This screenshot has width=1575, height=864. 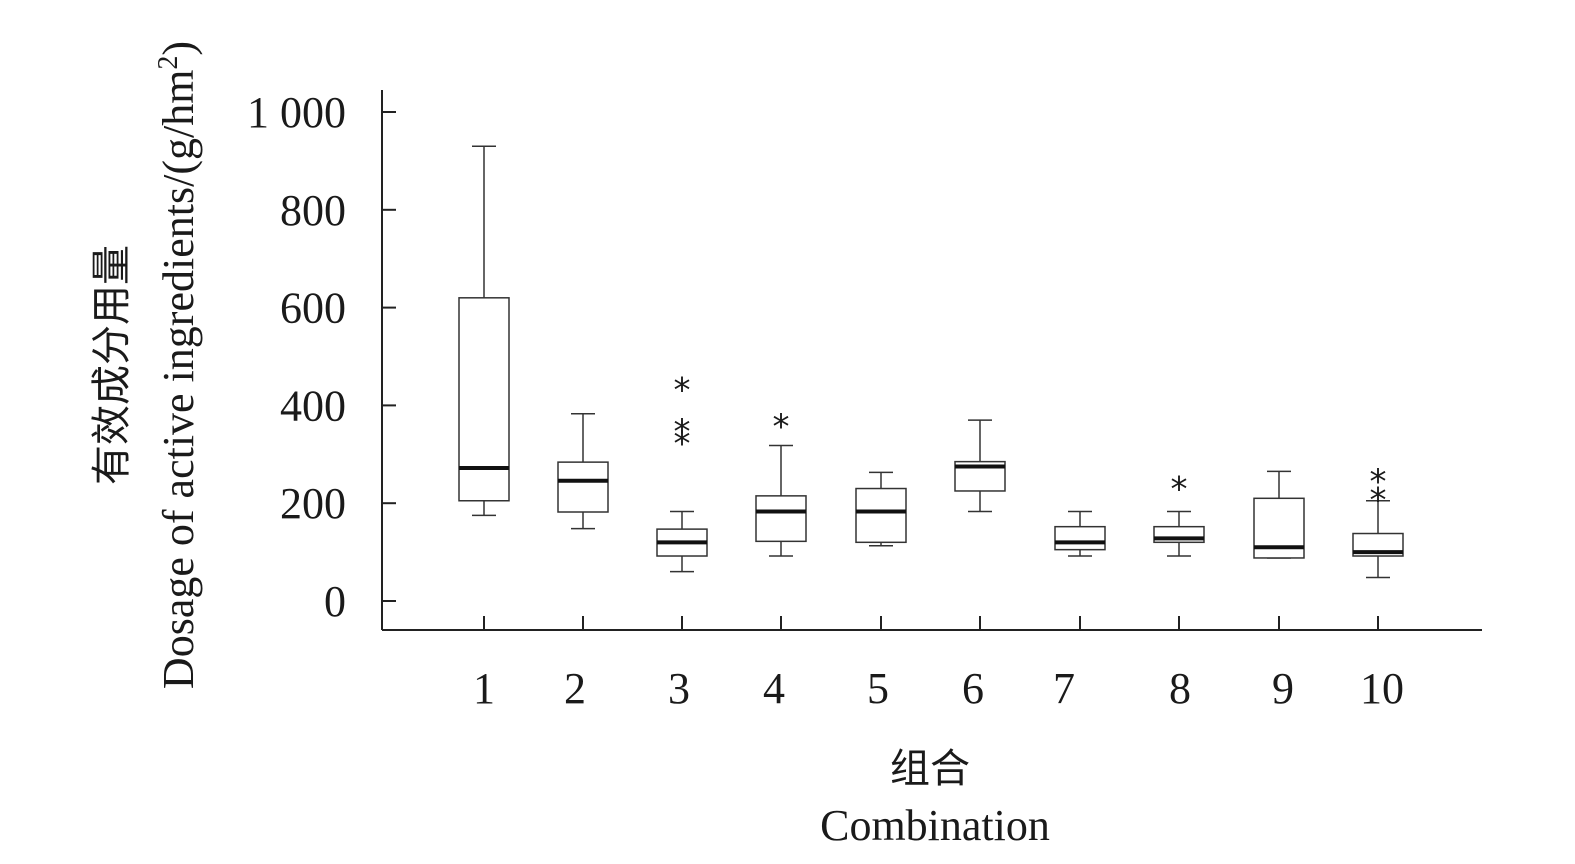 I want to click on y-tick-label: 800, so click(x=313, y=210).